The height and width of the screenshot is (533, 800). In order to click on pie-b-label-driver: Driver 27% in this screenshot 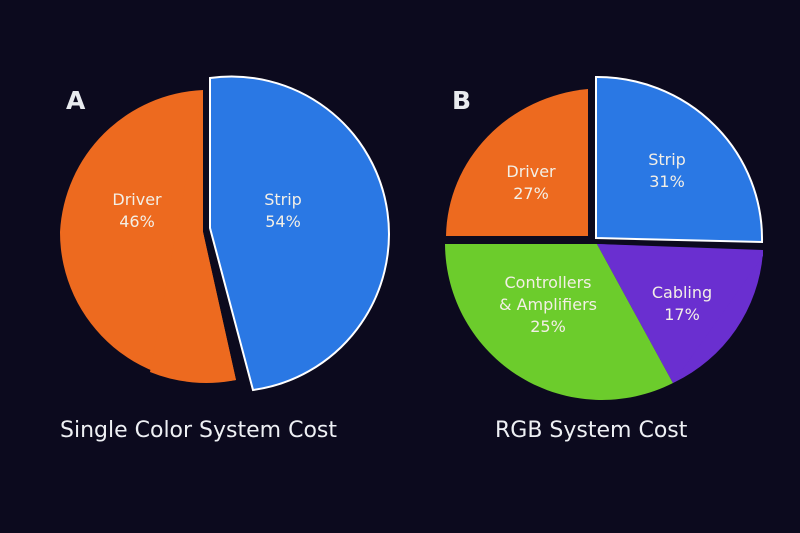, I will do `click(530, 183)`.